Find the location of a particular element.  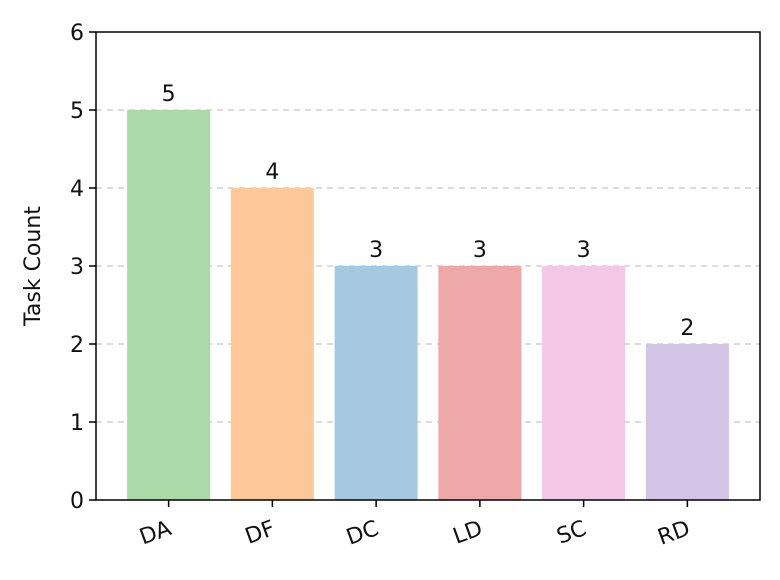

y-tick-label: 5 is located at coordinates (77, 111).